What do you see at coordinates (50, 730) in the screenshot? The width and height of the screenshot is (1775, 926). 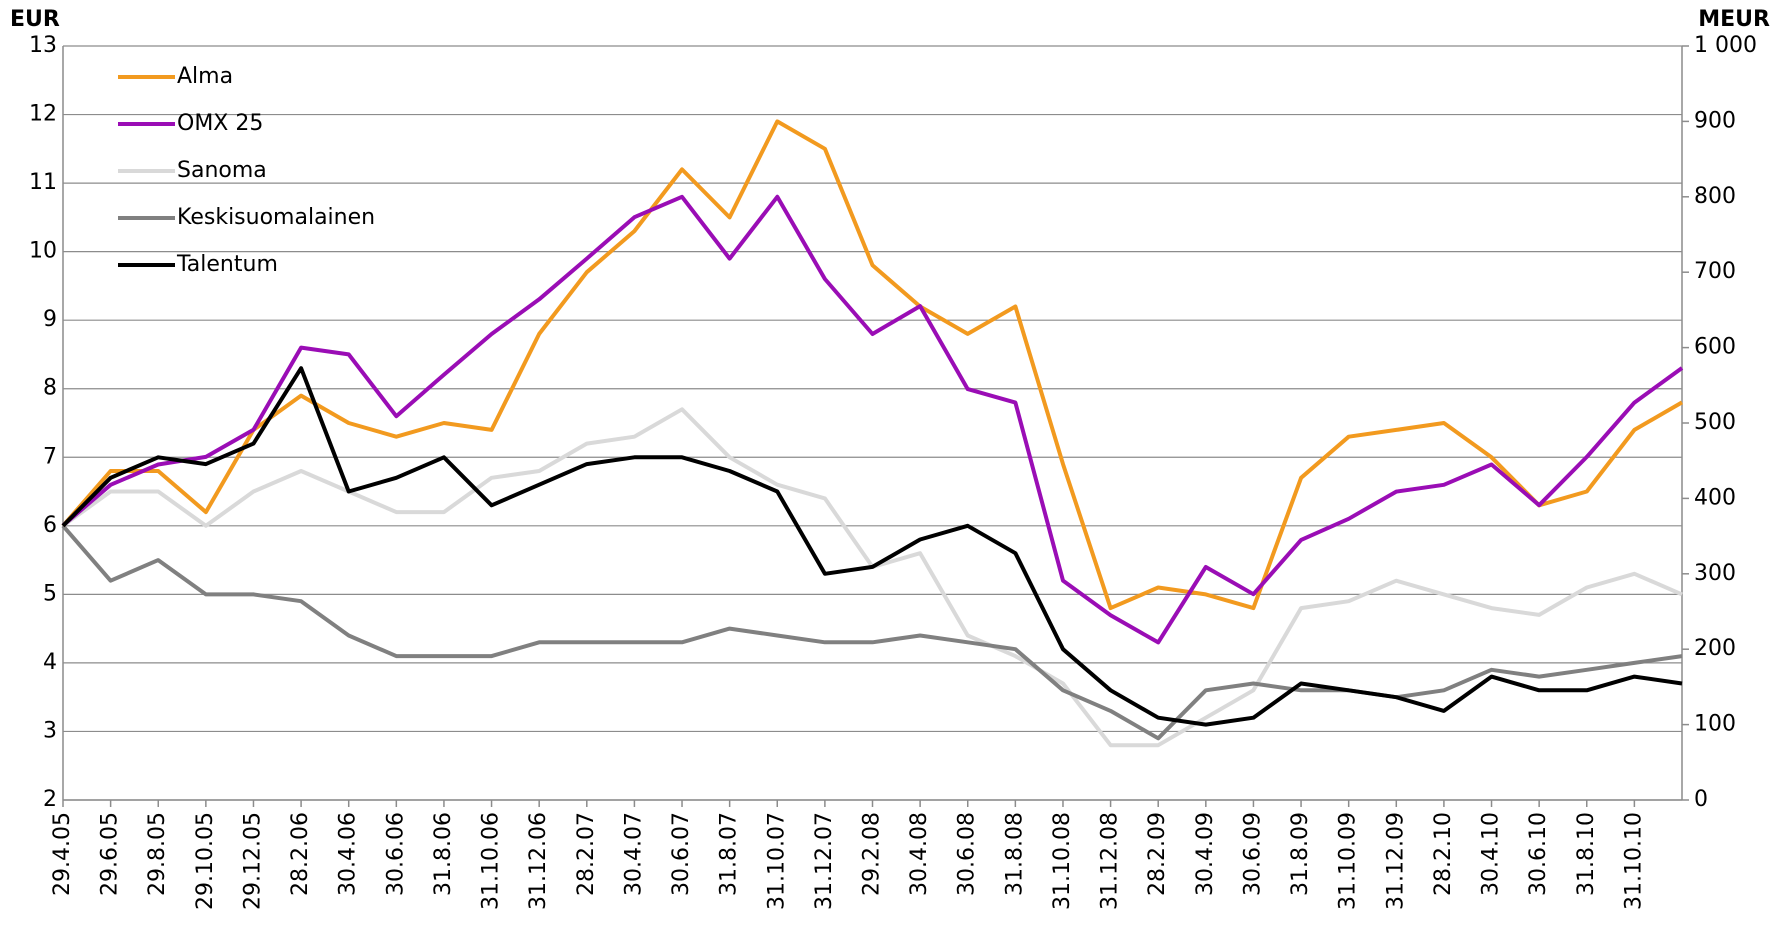 I see `y-tick-label: 3` at bounding box center [50, 730].